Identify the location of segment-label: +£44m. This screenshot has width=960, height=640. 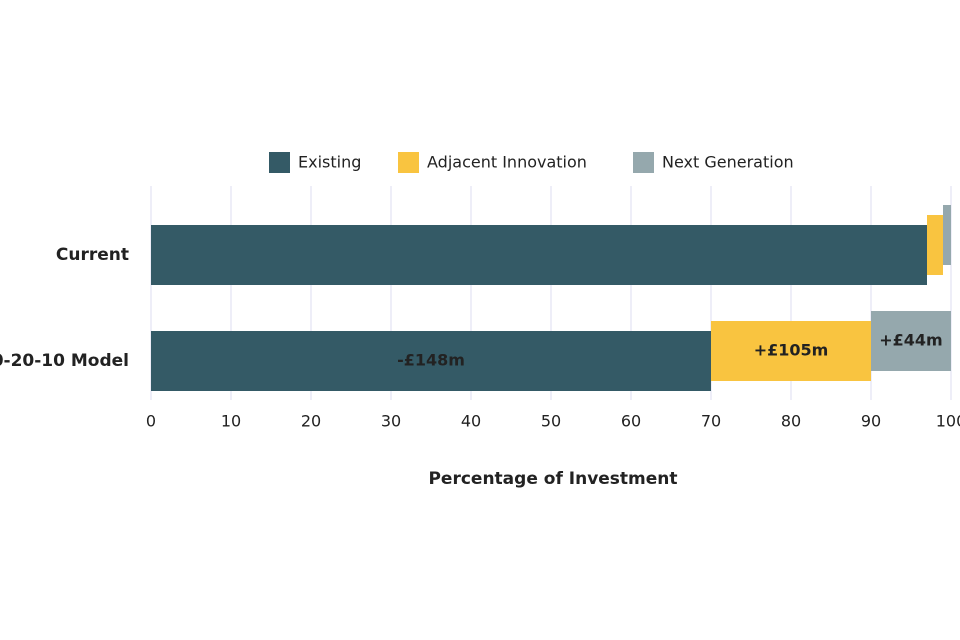
(910, 340).